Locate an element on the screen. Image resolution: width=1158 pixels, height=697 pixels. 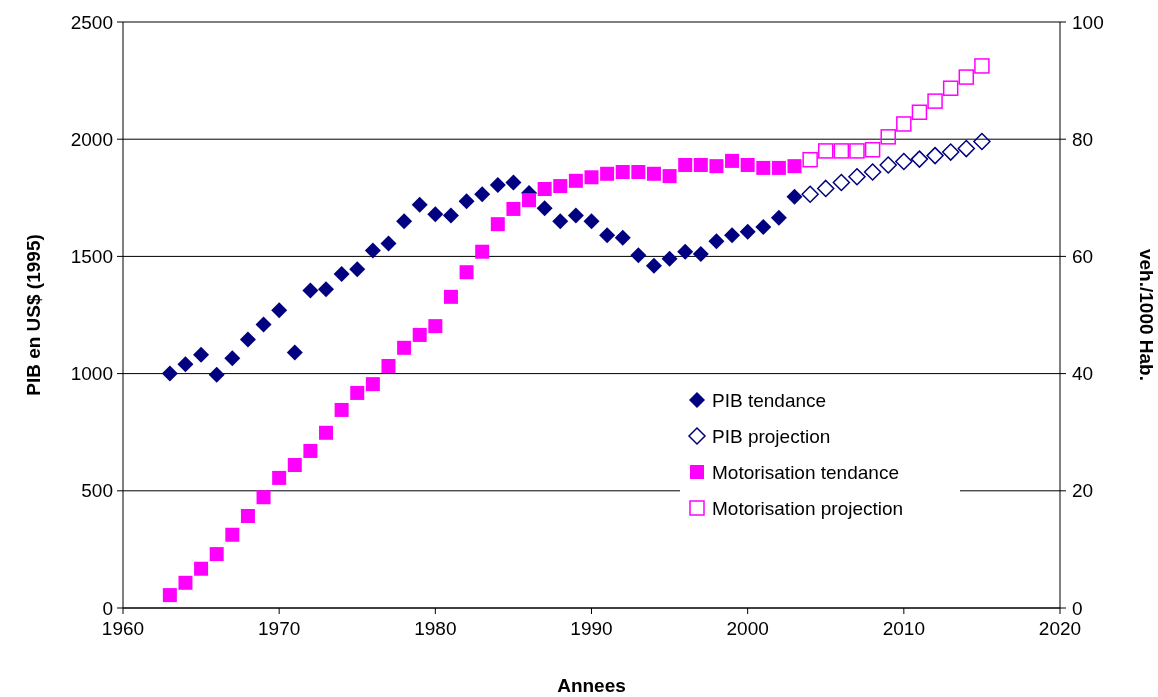
y2-tick-label: 60 is located at coordinates (1083, 257).